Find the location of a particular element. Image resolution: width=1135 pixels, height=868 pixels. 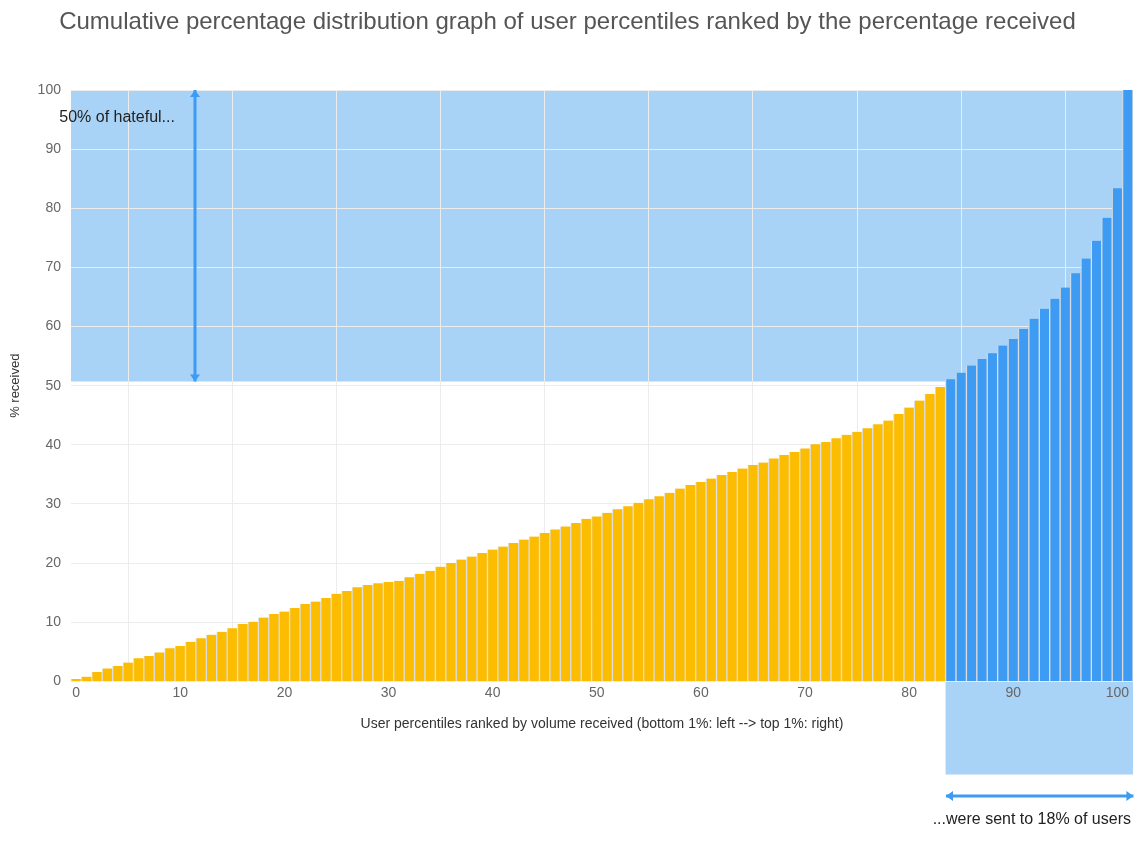

x-tick-label: 30 is located at coordinates (388, 691).